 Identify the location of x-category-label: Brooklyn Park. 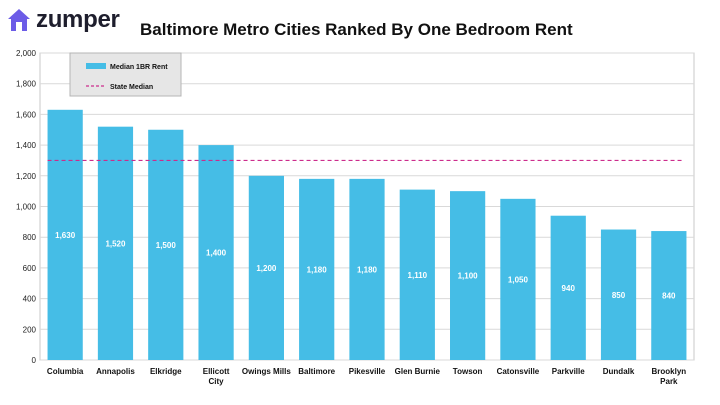
(669, 376).